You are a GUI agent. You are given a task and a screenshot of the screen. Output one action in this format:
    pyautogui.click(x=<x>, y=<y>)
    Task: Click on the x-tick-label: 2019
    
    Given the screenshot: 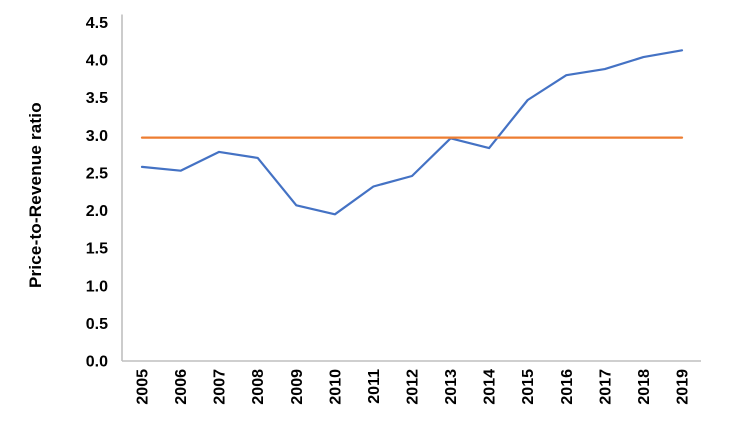 What is the action you would take?
    pyautogui.click(x=682, y=387)
    